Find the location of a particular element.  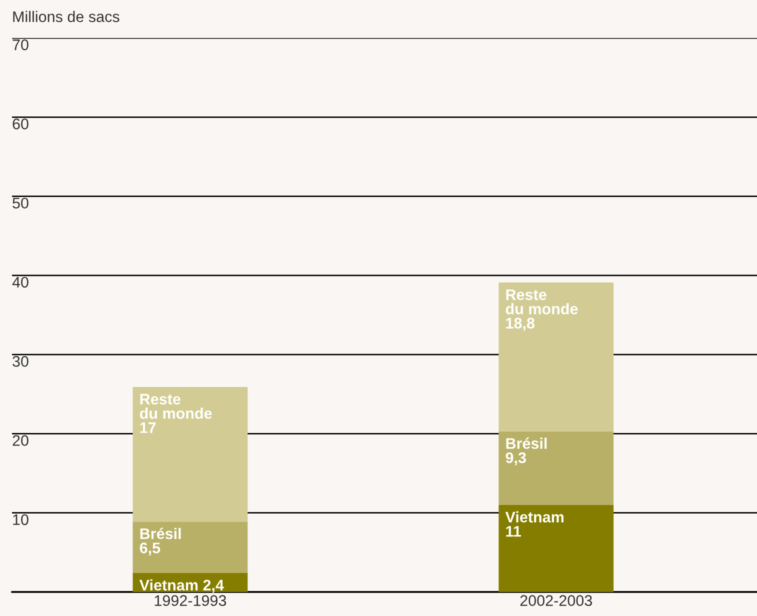

data-label: 18,8 is located at coordinates (520, 324).